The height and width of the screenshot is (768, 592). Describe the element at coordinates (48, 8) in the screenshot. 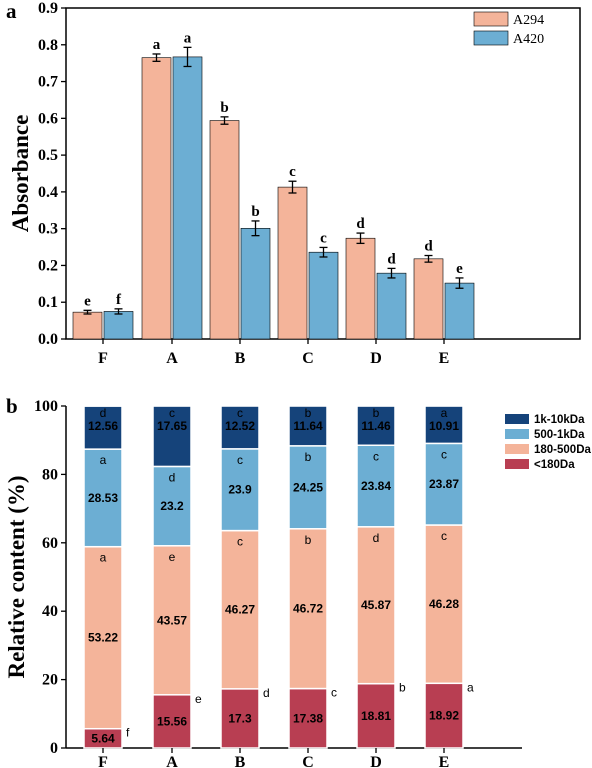

I see `panel-a-y-tick-label: 0.9` at that location.